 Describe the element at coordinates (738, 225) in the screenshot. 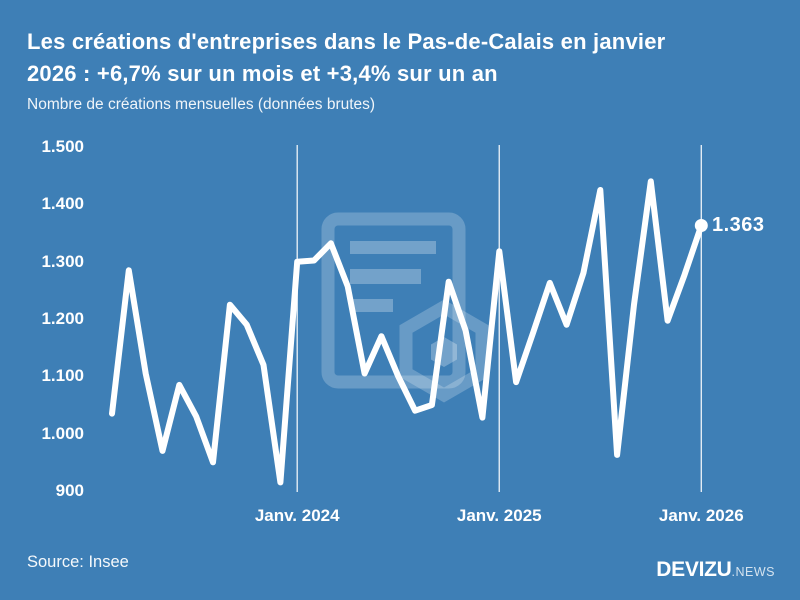

I see `last-value-label: 1.363` at that location.